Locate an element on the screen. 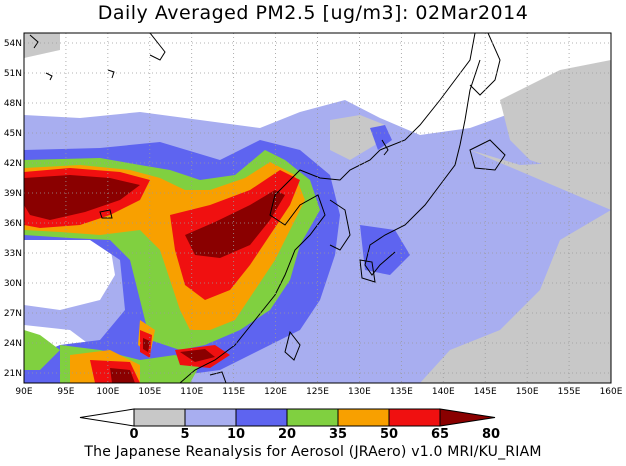 The width and height of the screenshot is (626, 466). latitude-labels: 21N 24N 27N 30N 33N 36N 39N 42N 45N 48N 51N 54N is located at coordinates (13, 209).